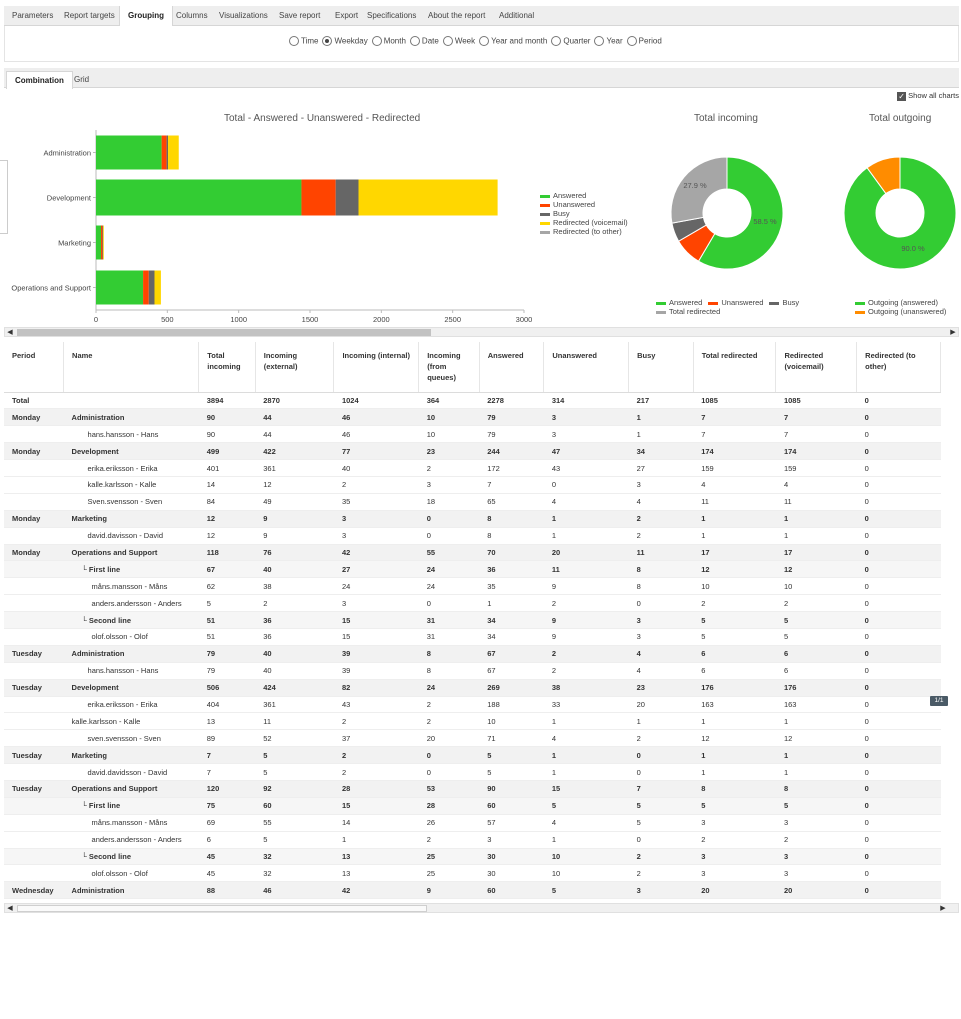 The width and height of the screenshot is (961, 1019). Describe the element at coordinates (586, 857) in the screenshot. I see `cell-unanswered: 10` at that location.